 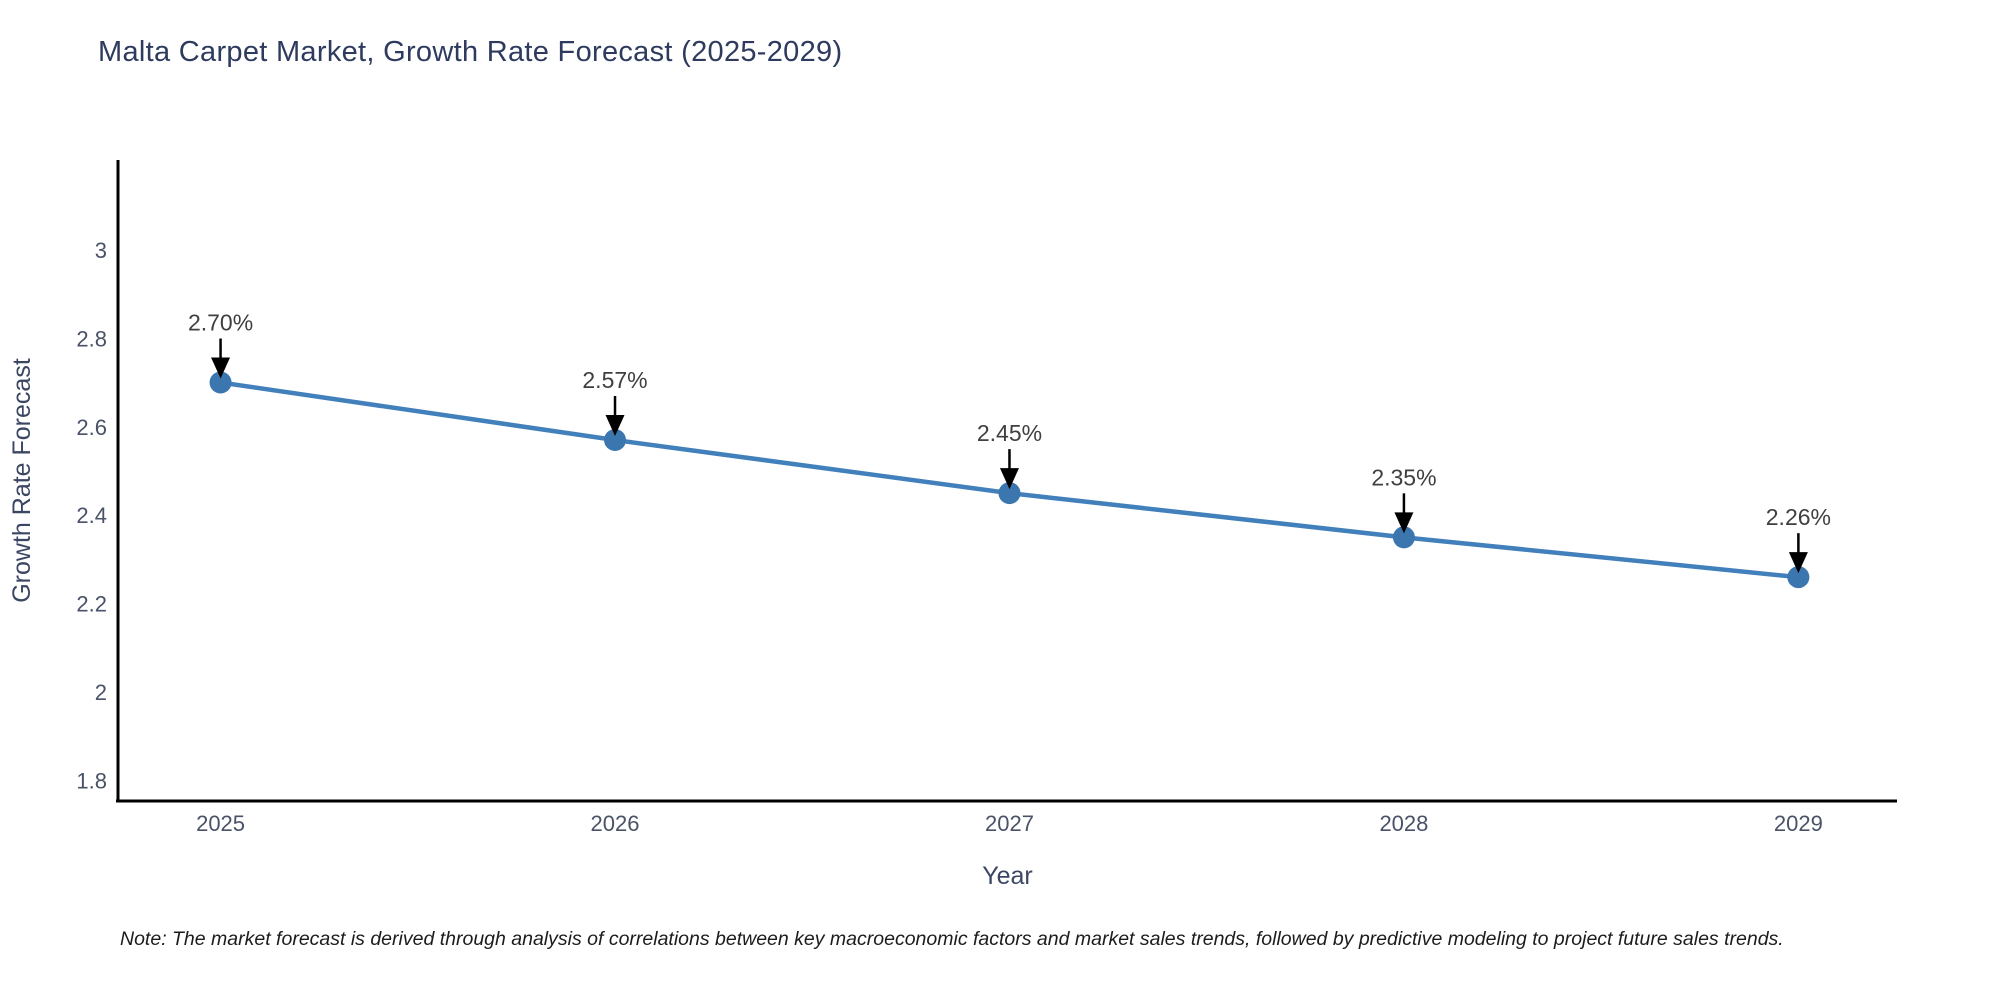 What do you see at coordinates (91, 515) in the screenshot?
I see `y-tick-label: 2.4` at bounding box center [91, 515].